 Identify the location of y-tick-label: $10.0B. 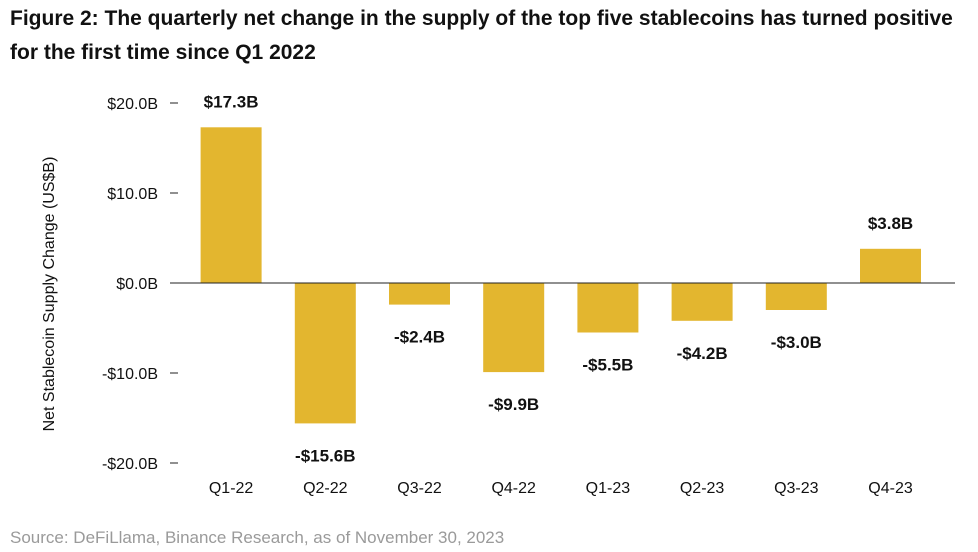
(132, 194).